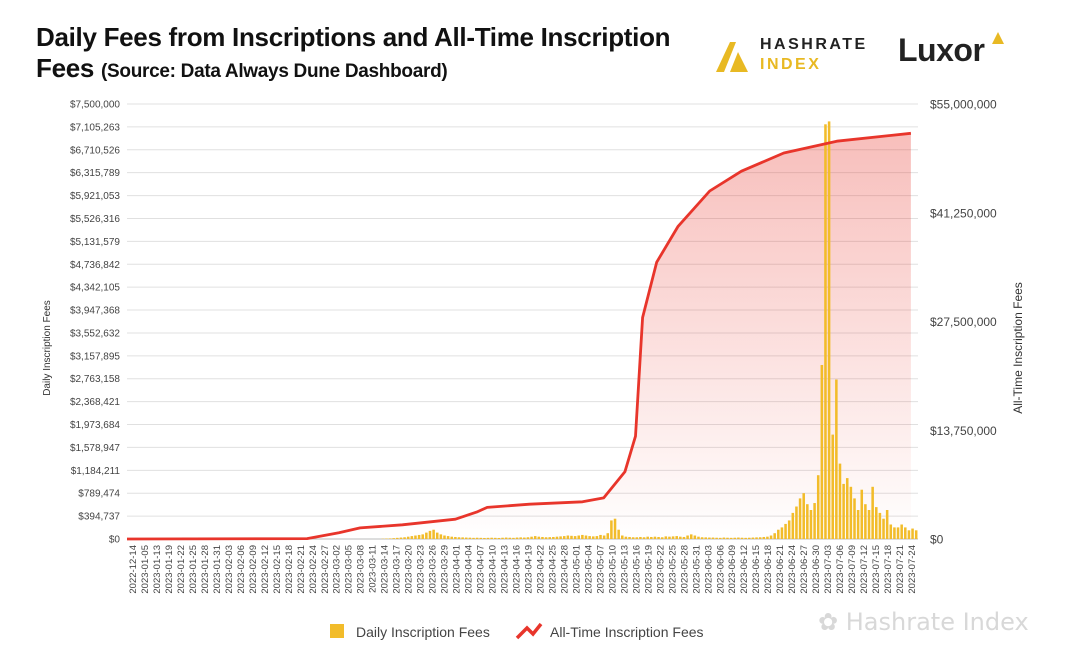  What do you see at coordinates (96, 471) in the screenshot?
I see `y-left-tick-label: $1,184,211` at bounding box center [96, 471].